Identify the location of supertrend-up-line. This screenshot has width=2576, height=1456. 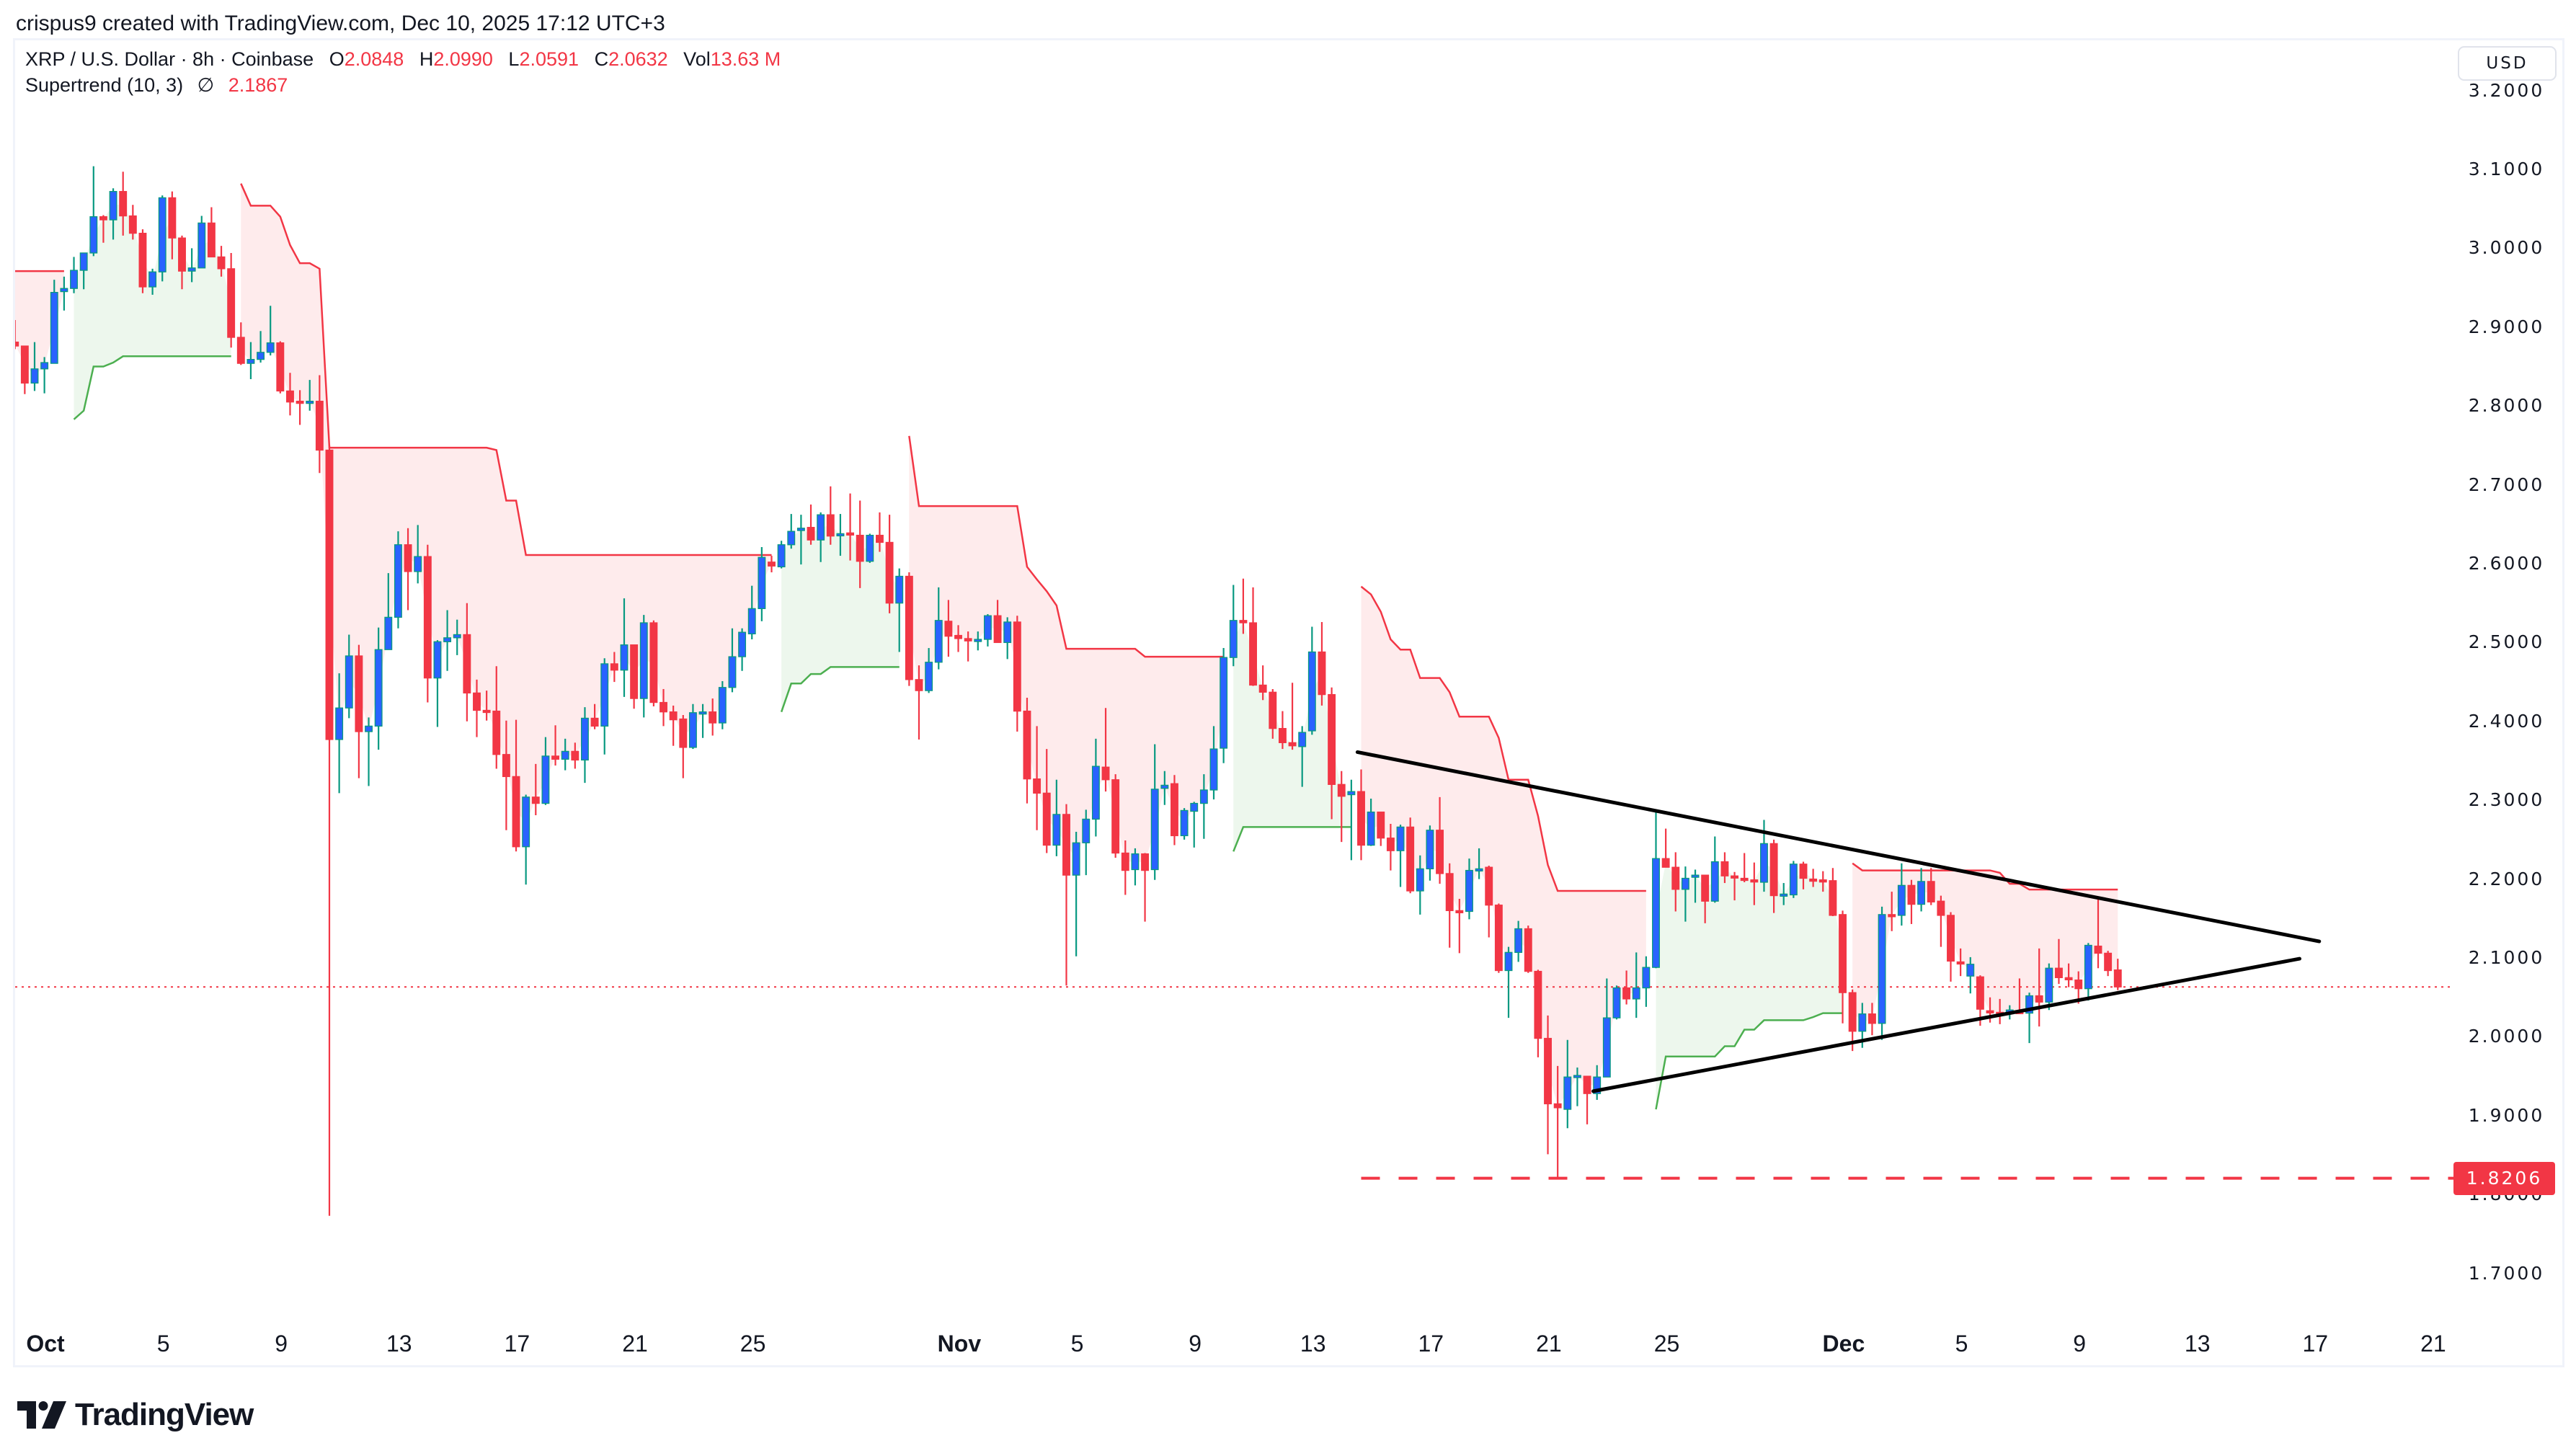
(1292, 839).